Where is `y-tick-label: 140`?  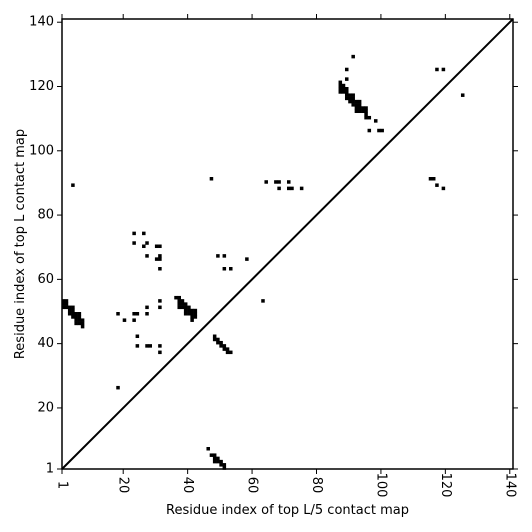 y-tick-label: 140 is located at coordinates (41, 22).